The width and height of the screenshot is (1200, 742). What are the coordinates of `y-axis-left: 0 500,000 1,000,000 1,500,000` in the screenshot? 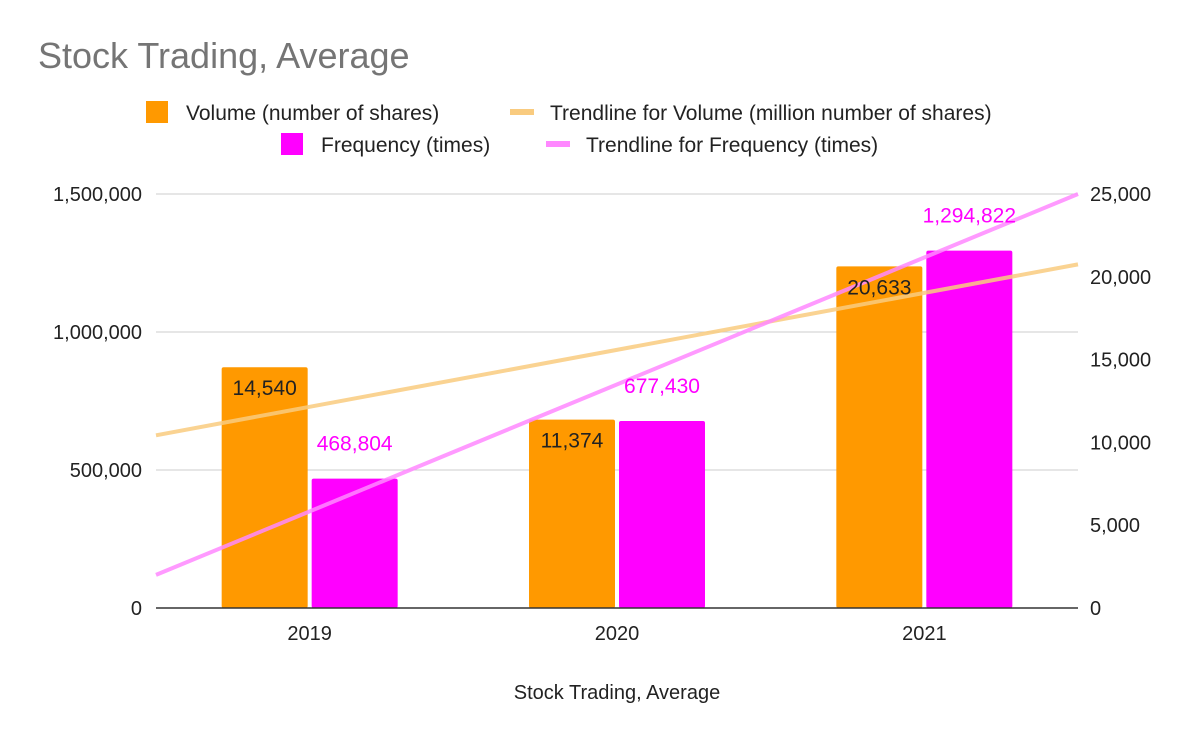 It's located at (97, 402).